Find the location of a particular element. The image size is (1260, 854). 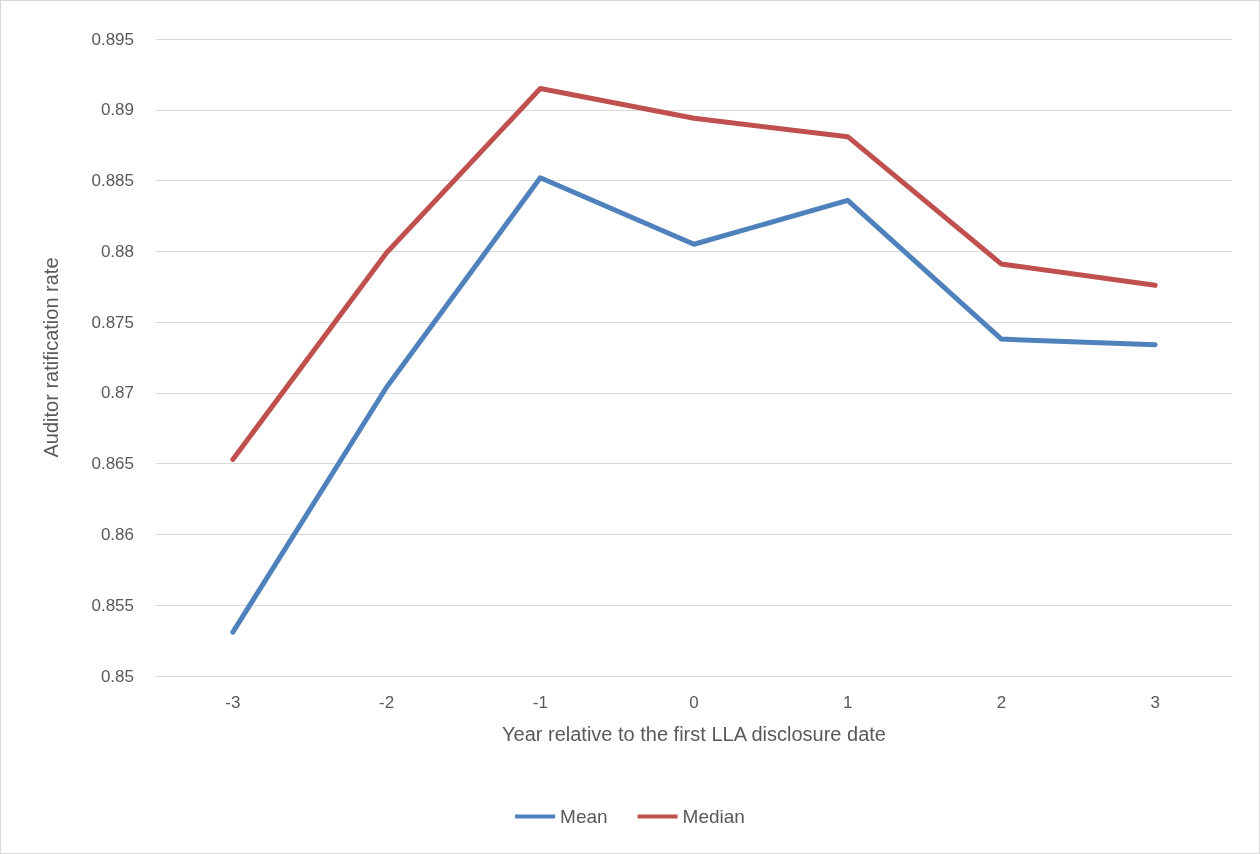

y-tick-label: 0.85 is located at coordinates (117, 676).